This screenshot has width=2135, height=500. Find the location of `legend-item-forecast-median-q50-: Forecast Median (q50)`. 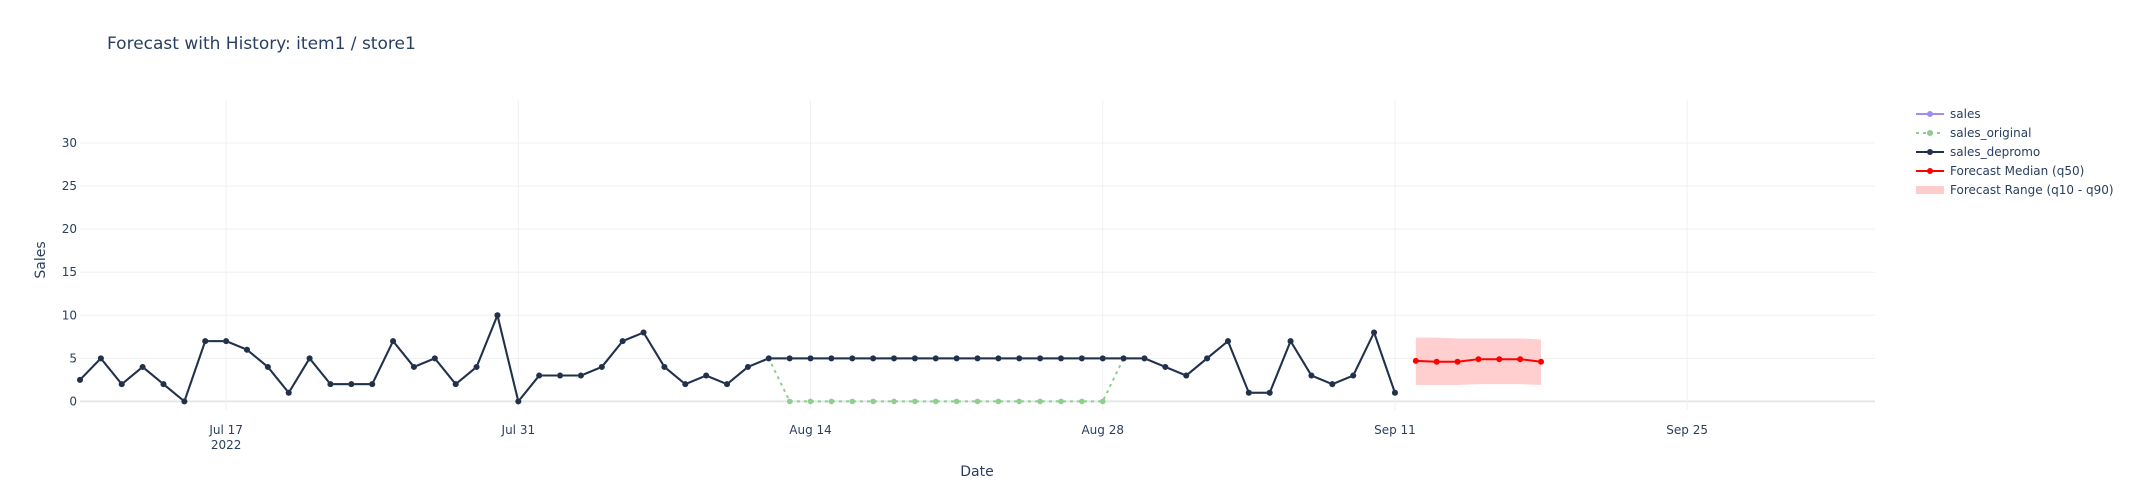

legend-item-forecast-median-q50-: Forecast Median (q50) is located at coordinates (2000, 171).